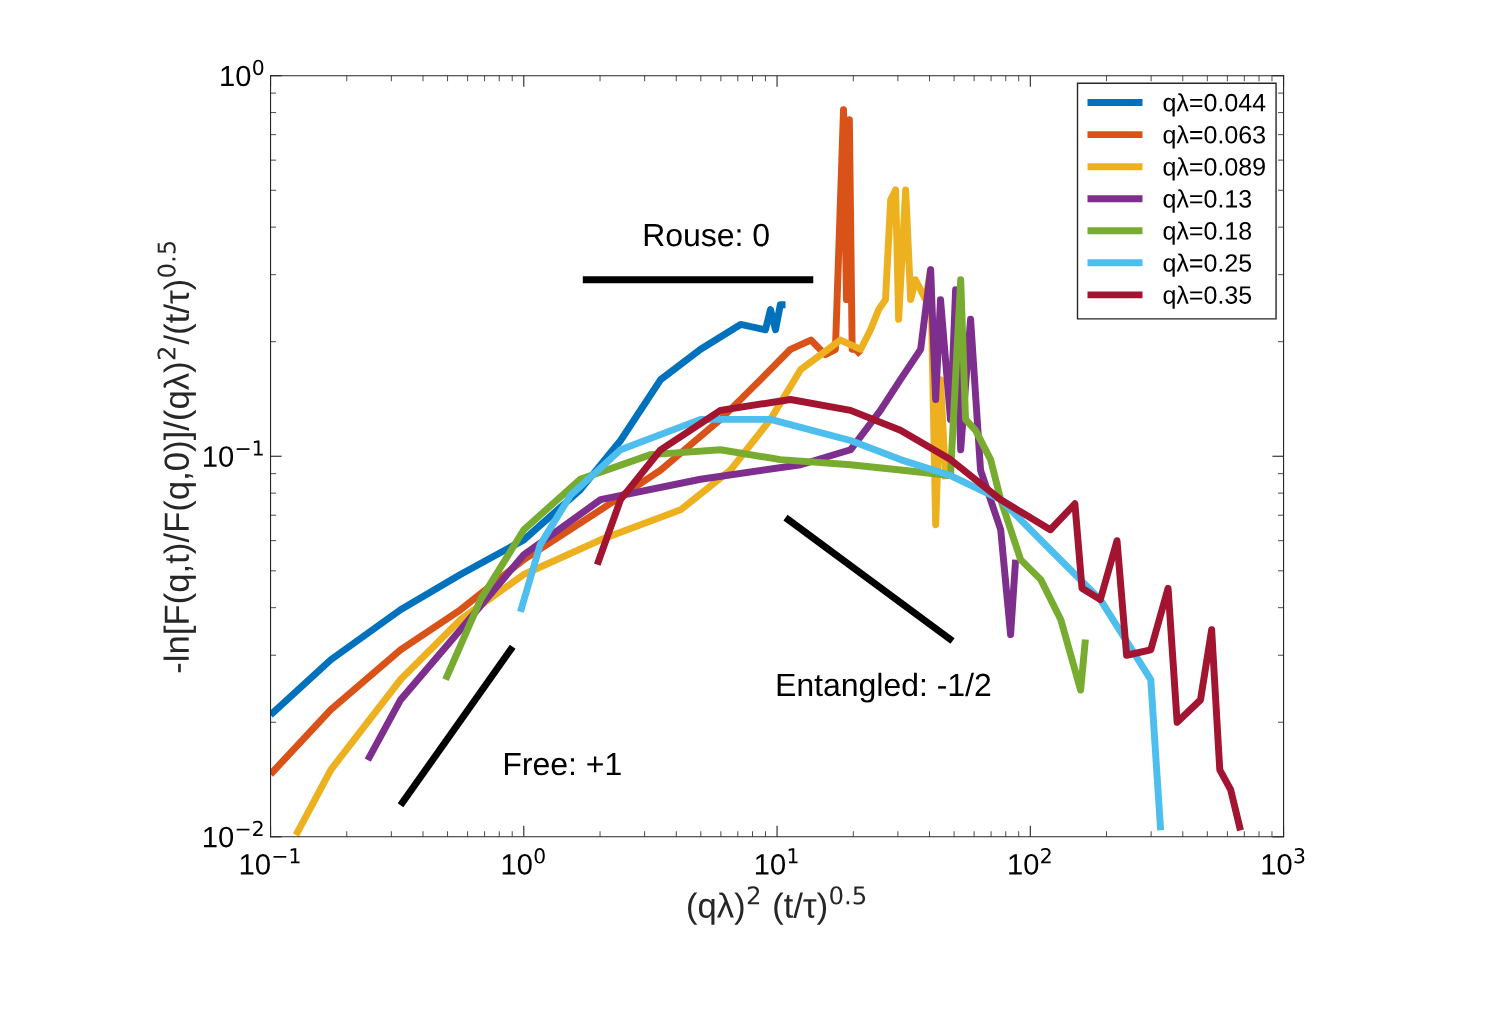 This screenshot has height=1023, width=1503. What do you see at coordinates (1214, 105) in the screenshot?
I see `legend-label: qλ=0.044` at bounding box center [1214, 105].